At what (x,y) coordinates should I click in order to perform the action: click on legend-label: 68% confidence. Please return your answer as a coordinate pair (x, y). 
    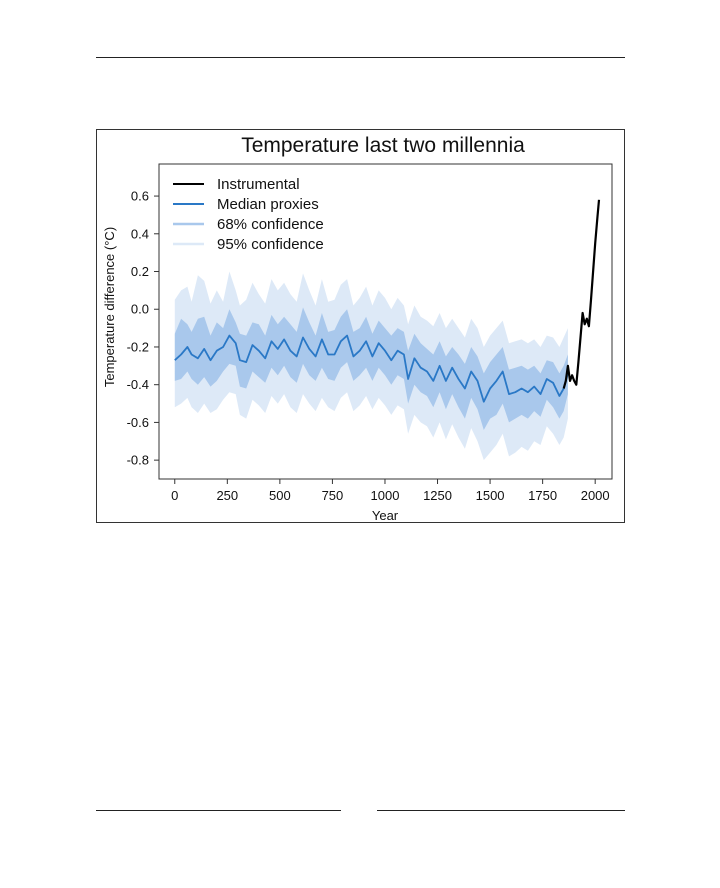
    Looking at the image, I should click on (270, 224).